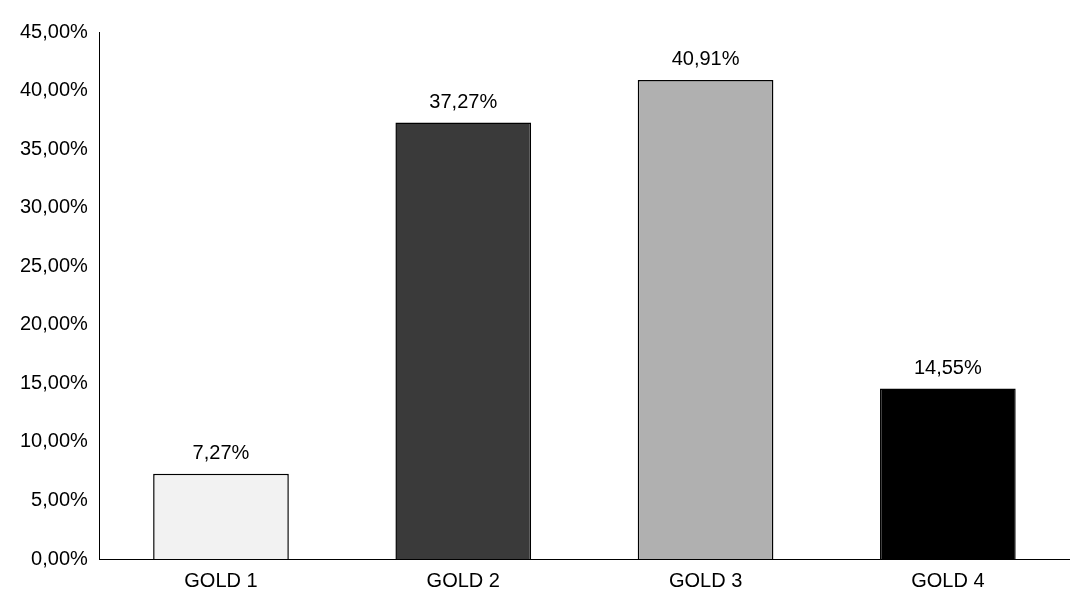 The image size is (1087, 611). Describe the element at coordinates (221, 579) in the screenshot. I see `x-tick-label: GOLD 1` at that location.